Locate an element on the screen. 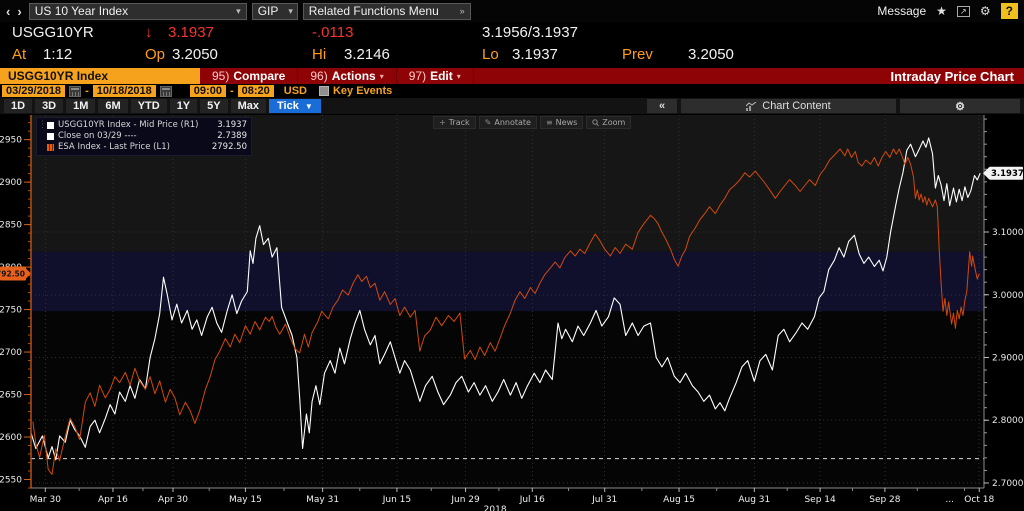 This screenshot has height=511, width=1024. tab-1d: 1D is located at coordinates (18, 106).